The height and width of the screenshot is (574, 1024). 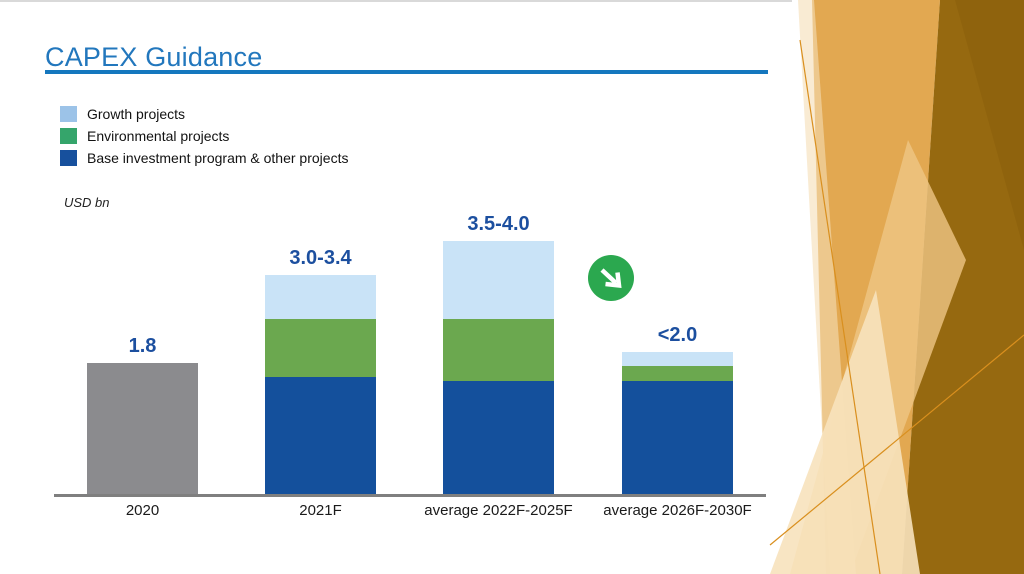 I want to click on bar-average-2026F-2030F: <2.0, so click(x=677, y=409).